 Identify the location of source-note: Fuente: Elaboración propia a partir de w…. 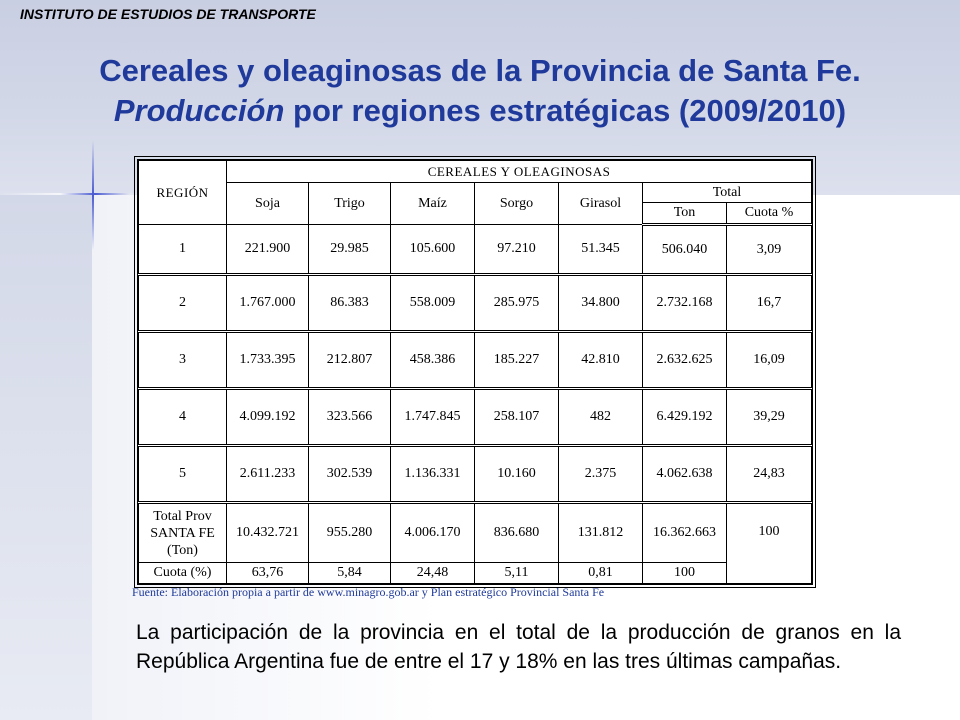
(368, 592).